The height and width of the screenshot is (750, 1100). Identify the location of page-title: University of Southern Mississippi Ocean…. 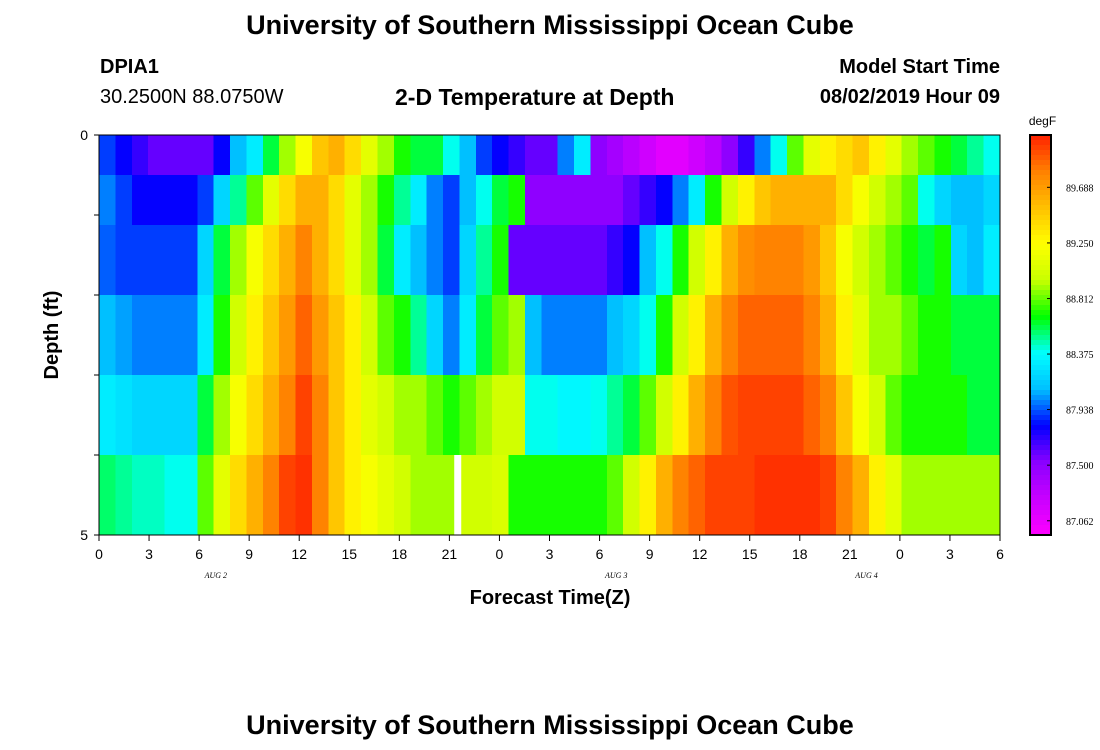
(550, 25).